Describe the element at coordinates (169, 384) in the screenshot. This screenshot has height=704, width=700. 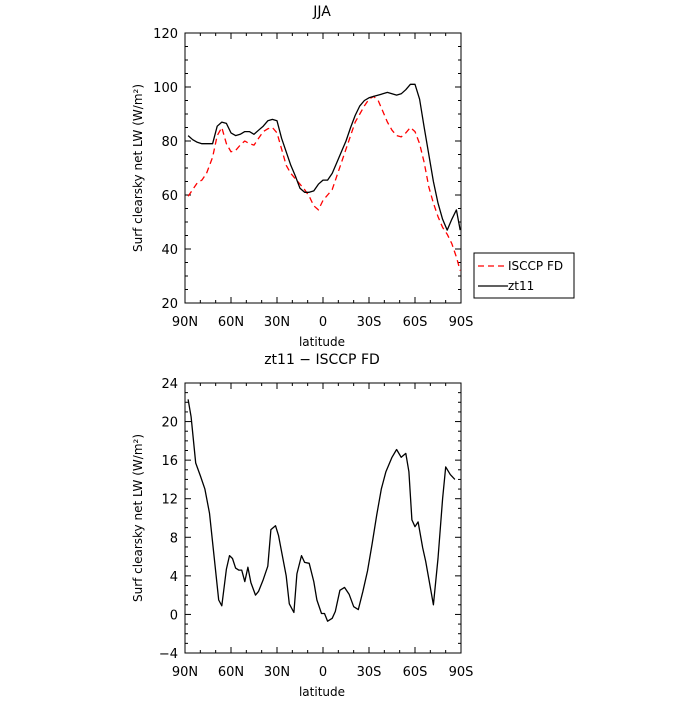
I see `bottom-y-tick-label: 24` at that location.